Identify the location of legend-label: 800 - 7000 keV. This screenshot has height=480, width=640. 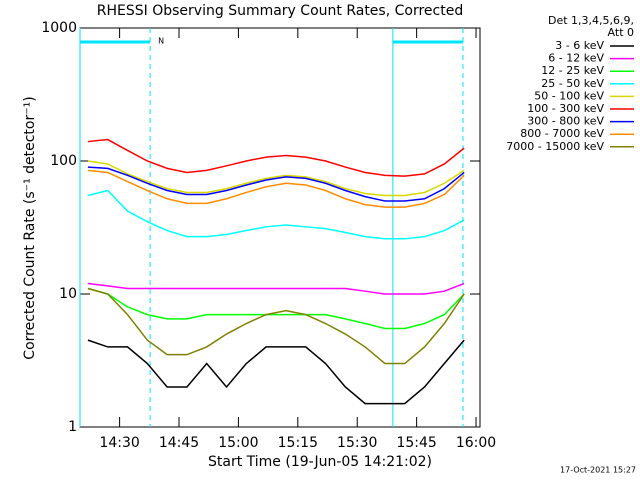
(562, 133).